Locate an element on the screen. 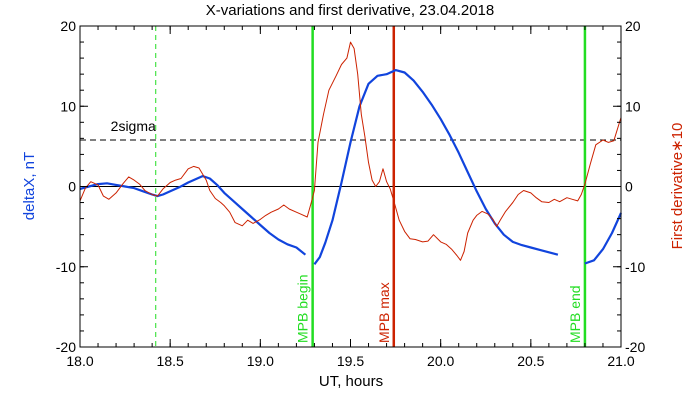 The width and height of the screenshot is (700, 400). y-tick-label-right: -20 is located at coordinates (635, 347).